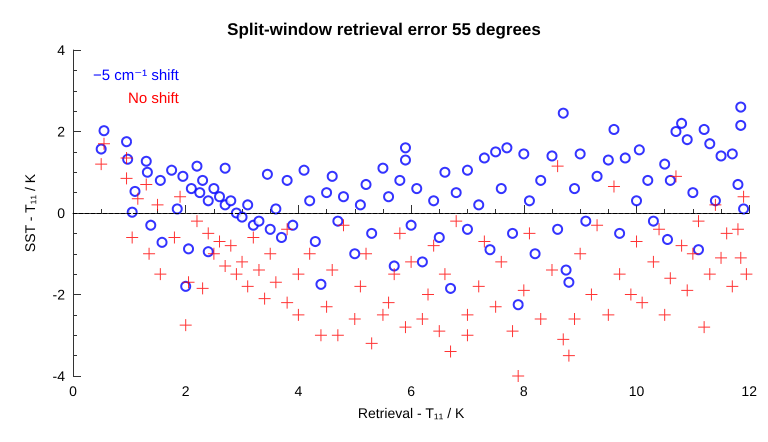 The width and height of the screenshot is (768, 442). I want to click on y-tick-label: 0, so click(61, 213).